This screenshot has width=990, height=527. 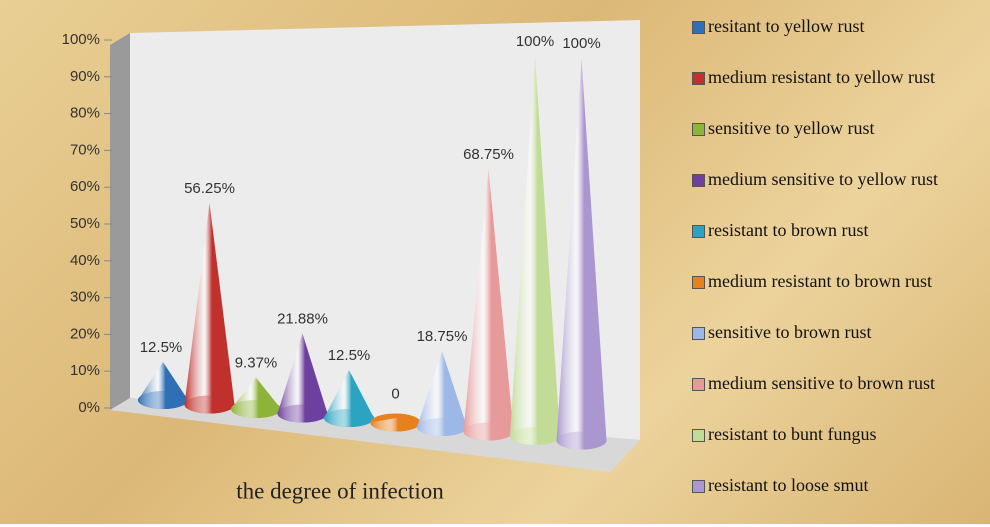 I want to click on y-tick-label: 50%, so click(x=85, y=223).